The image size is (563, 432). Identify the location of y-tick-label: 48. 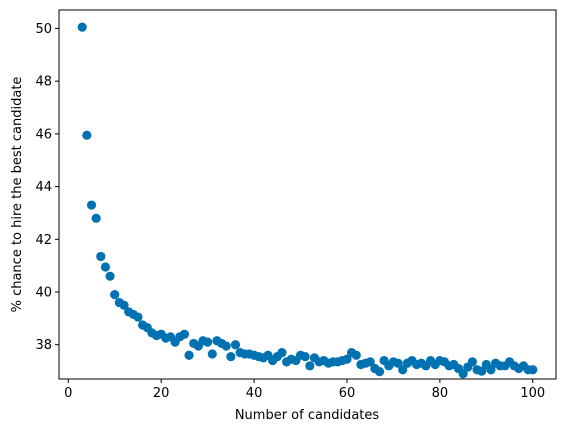
(43, 82).